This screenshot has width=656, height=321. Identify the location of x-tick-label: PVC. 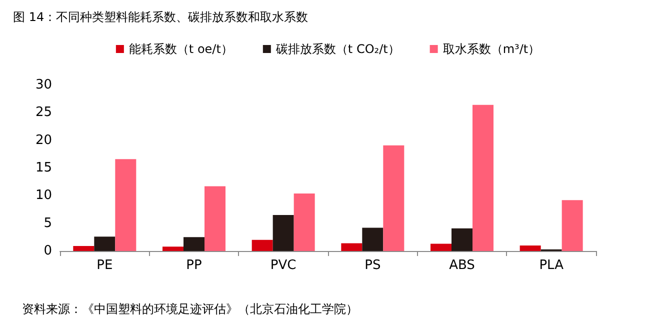
(283, 265).